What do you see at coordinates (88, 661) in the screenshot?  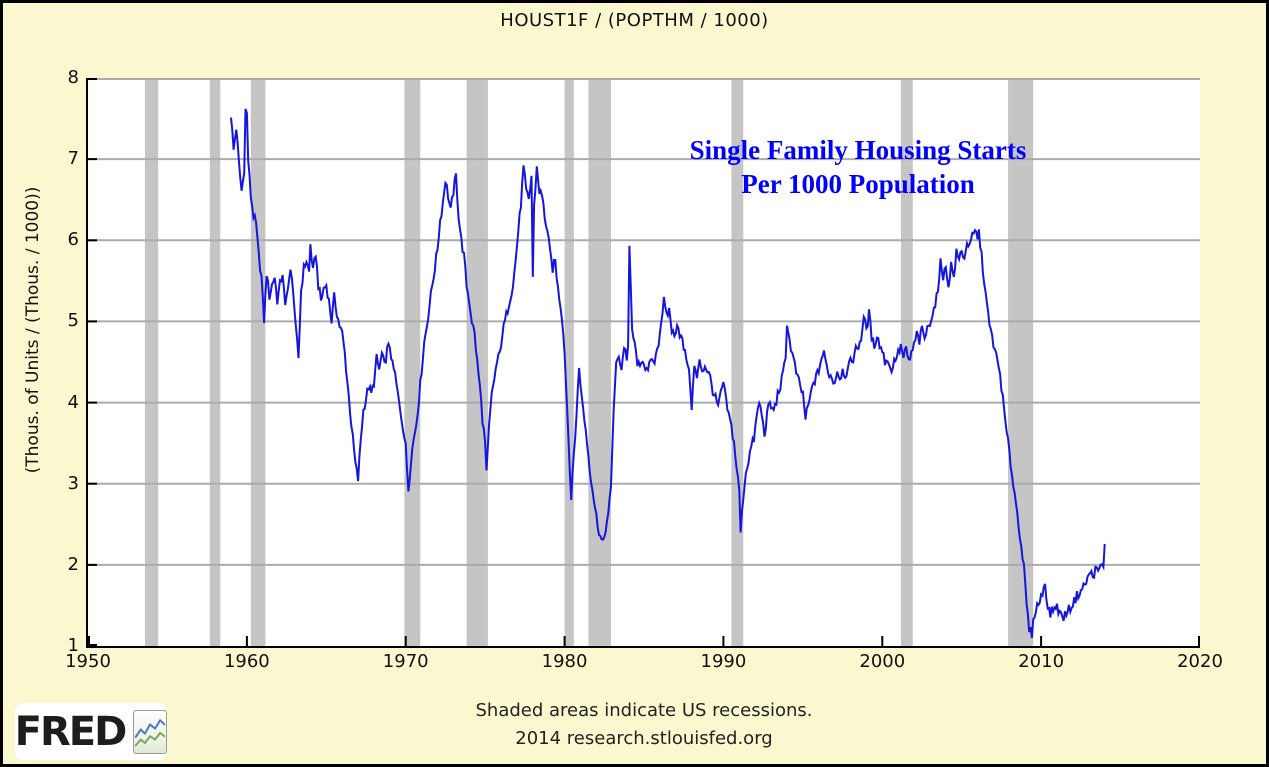 I see `x-tick-label: 1950` at bounding box center [88, 661].